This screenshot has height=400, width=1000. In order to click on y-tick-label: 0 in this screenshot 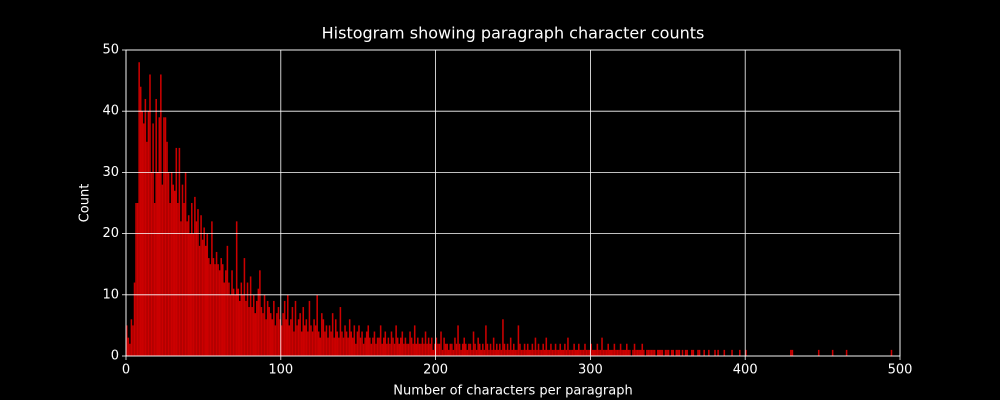, I will do `click(115, 356)`.